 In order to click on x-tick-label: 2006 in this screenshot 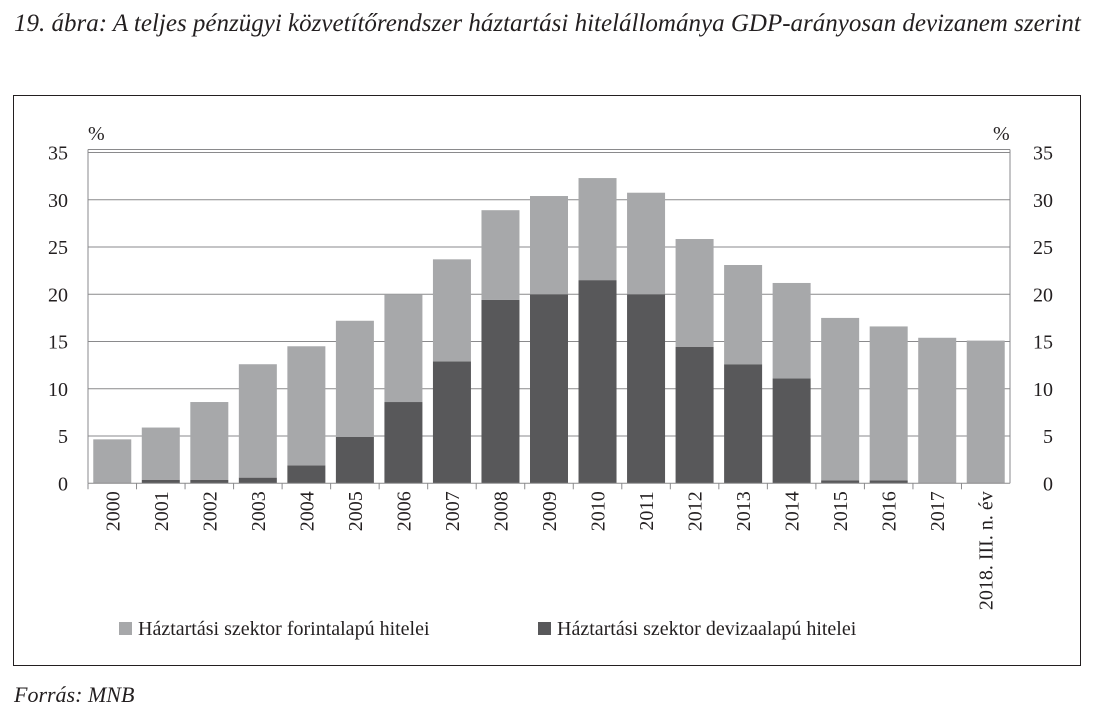, I will do `click(404, 511)`.